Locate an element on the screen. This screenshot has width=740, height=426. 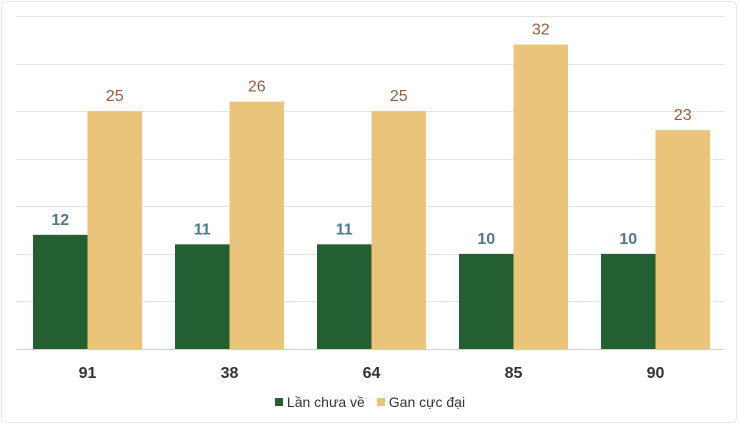
data-label-2-90: 23 is located at coordinates (683, 115).